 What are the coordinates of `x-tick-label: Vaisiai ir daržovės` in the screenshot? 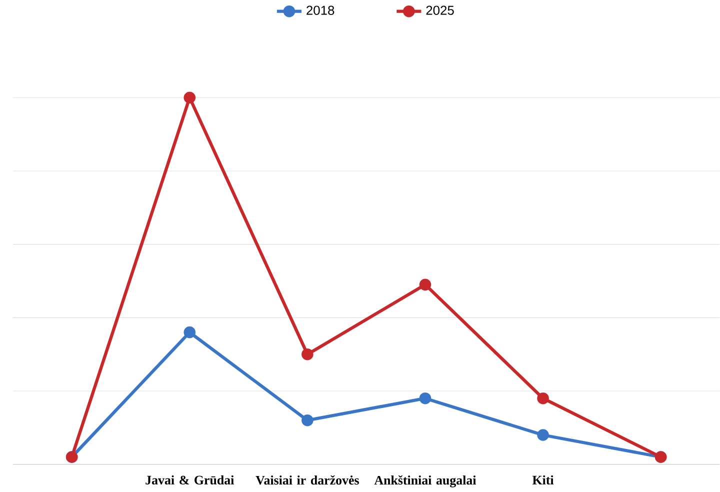 It's located at (307, 480).